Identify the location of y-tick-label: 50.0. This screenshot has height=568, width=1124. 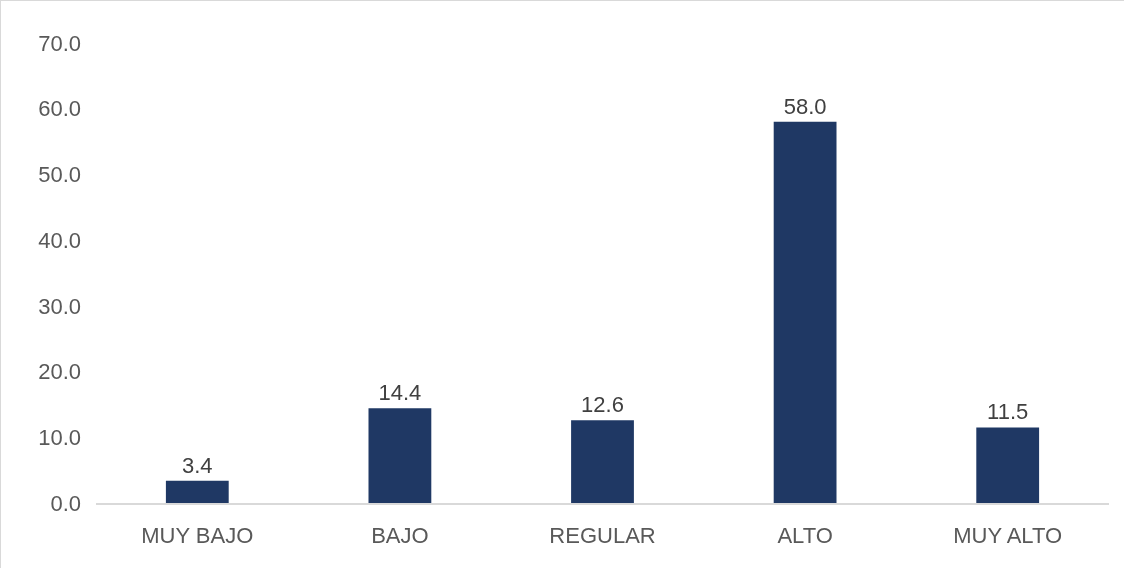
(59, 175).